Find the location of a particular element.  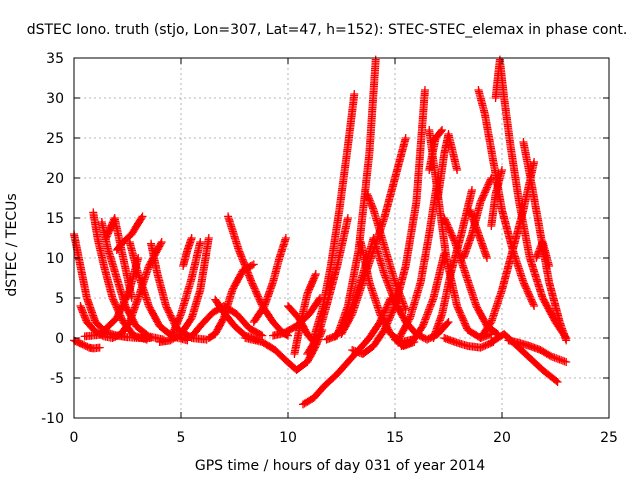

y-tick-label: 10 is located at coordinates (55, 259).